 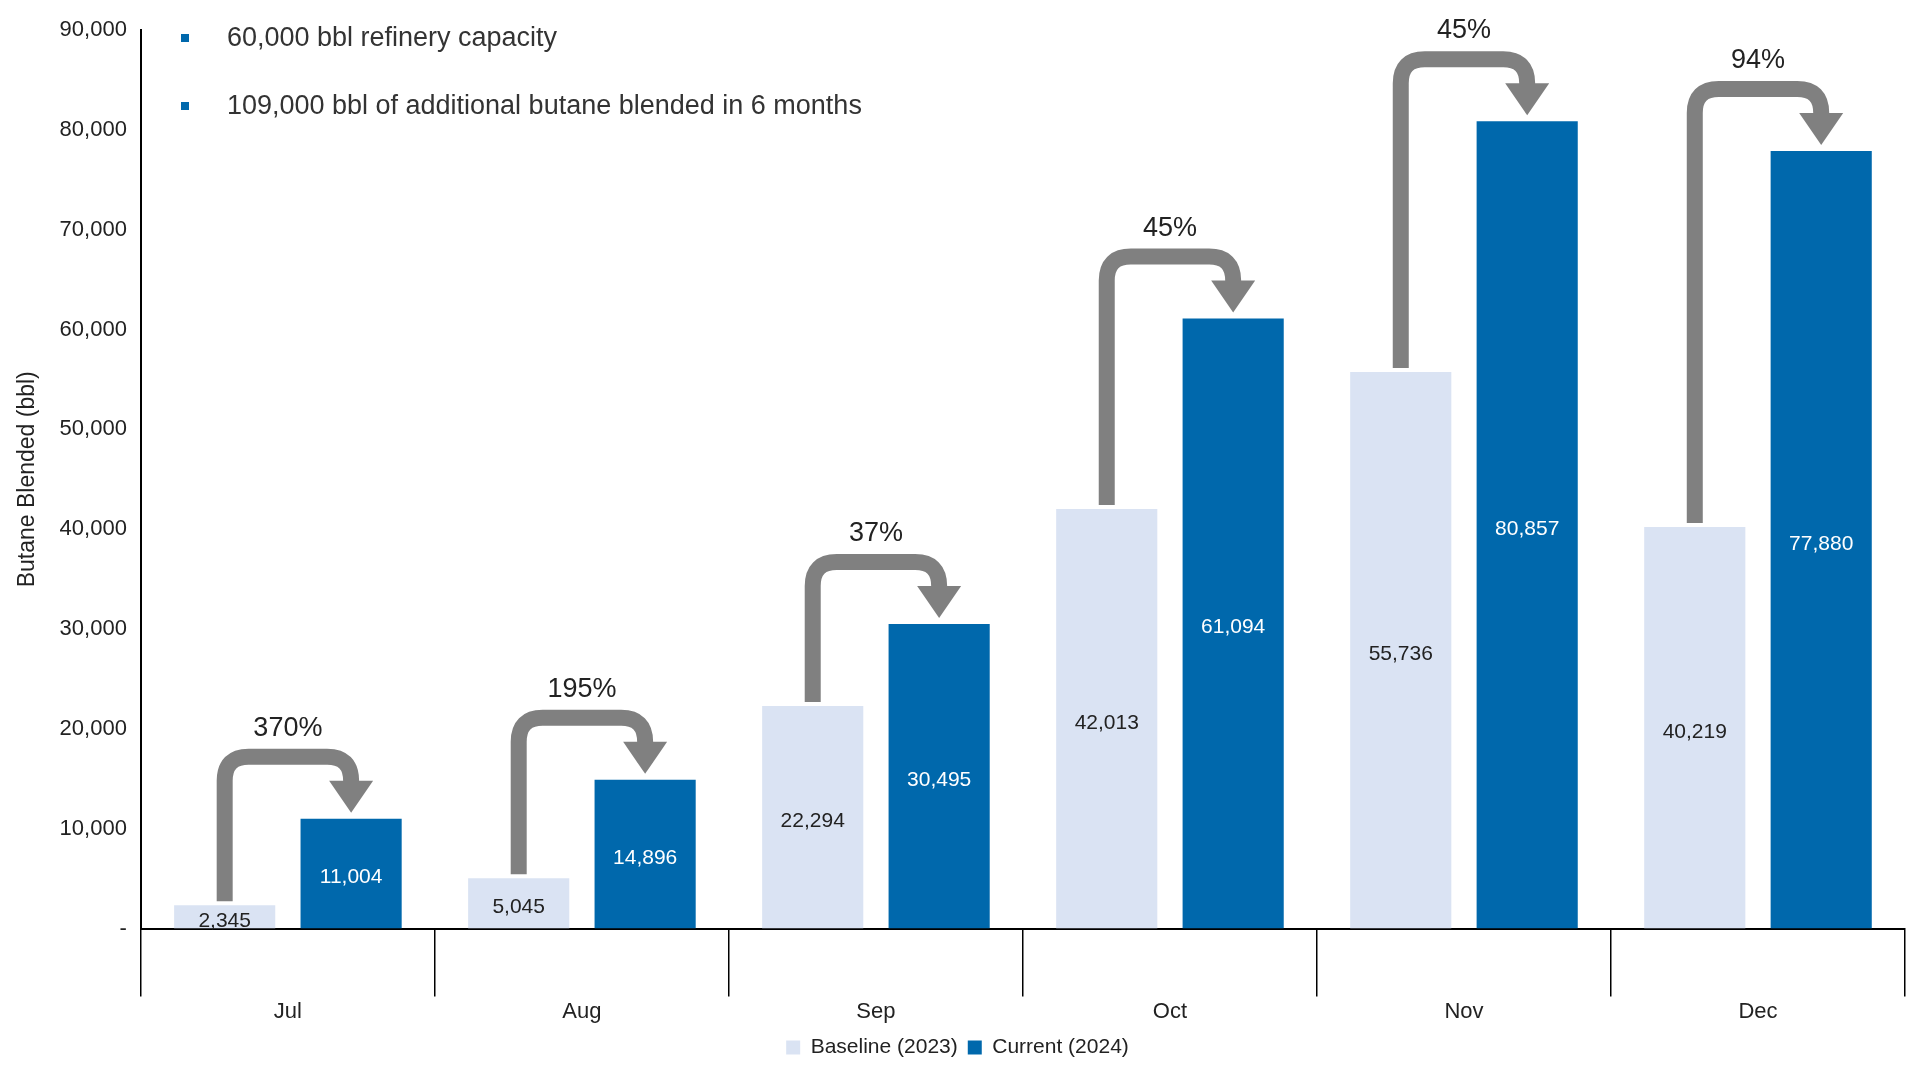 What do you see at coordinates (1464, 1010) in the screenshot?
I see `x-tick-label: Nov` at bounding box center [1464, 1010].